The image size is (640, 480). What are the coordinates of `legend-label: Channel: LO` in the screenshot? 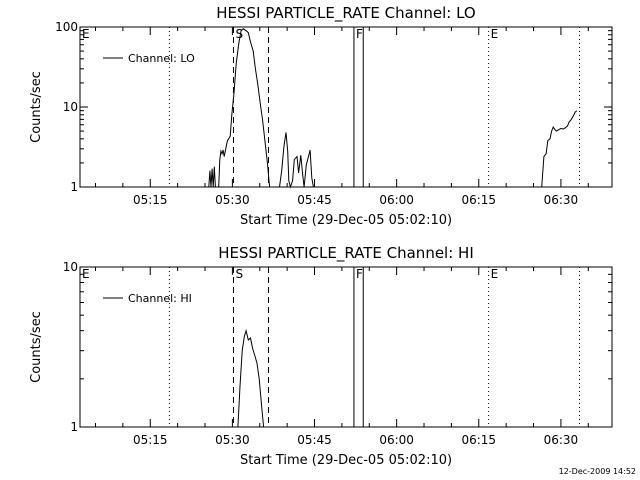 It's located at (161, 58).